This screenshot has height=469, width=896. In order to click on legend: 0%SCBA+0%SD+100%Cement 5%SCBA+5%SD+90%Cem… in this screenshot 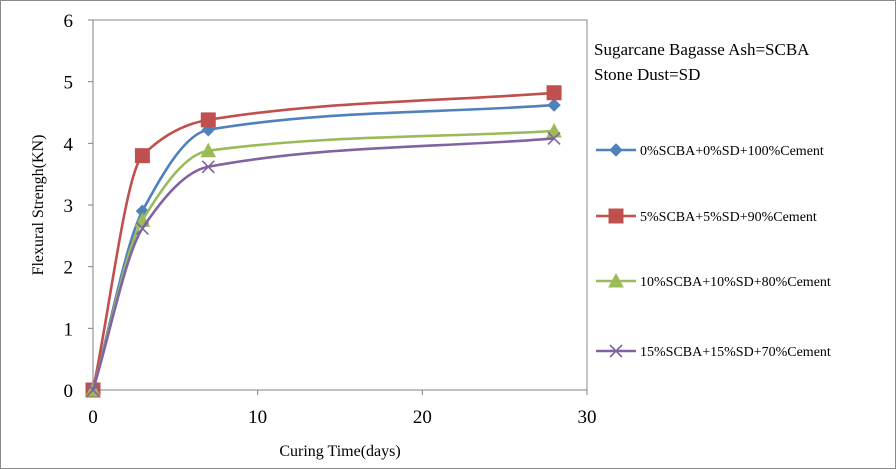, I will do `click(713, 251)`.